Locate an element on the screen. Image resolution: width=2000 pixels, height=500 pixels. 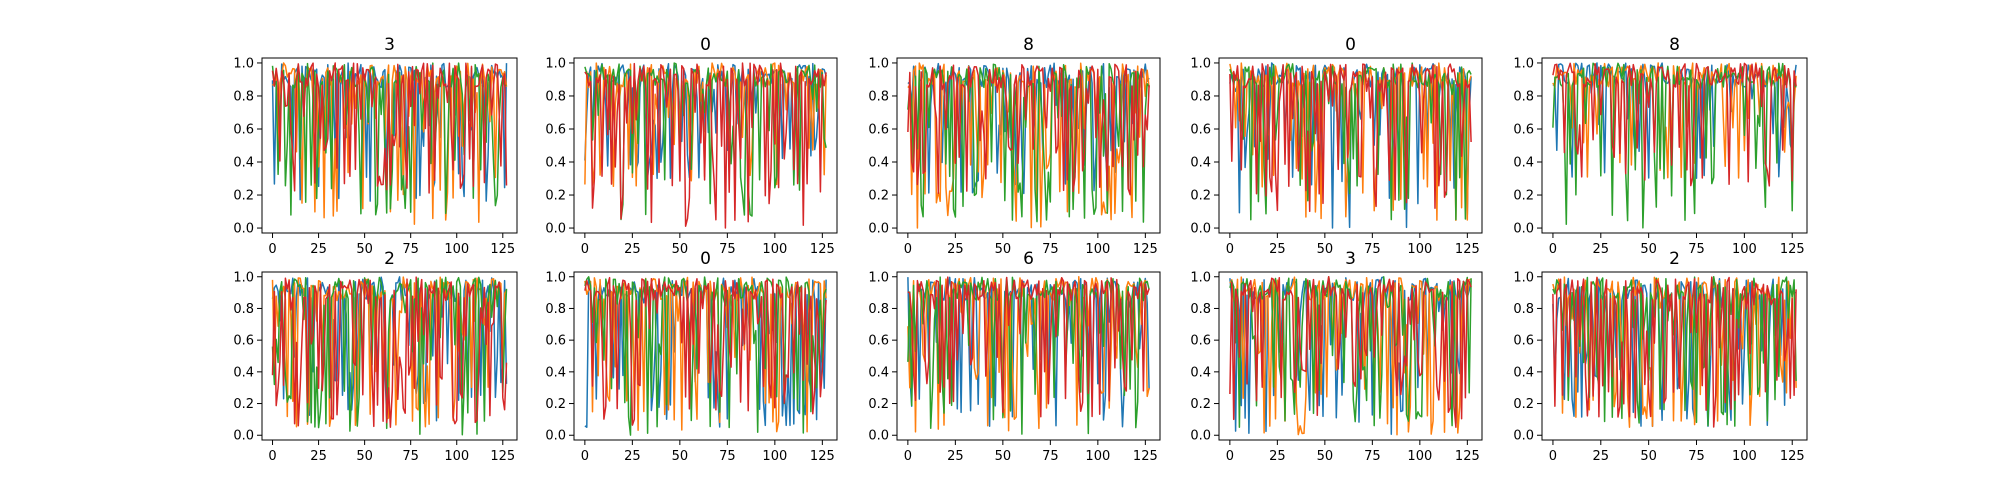
subplot-7: 0 25 50 75 100 125 0.0 0.2 0.4 0.6 0.8 1.0 6 is located at coordinates (1014, 356).